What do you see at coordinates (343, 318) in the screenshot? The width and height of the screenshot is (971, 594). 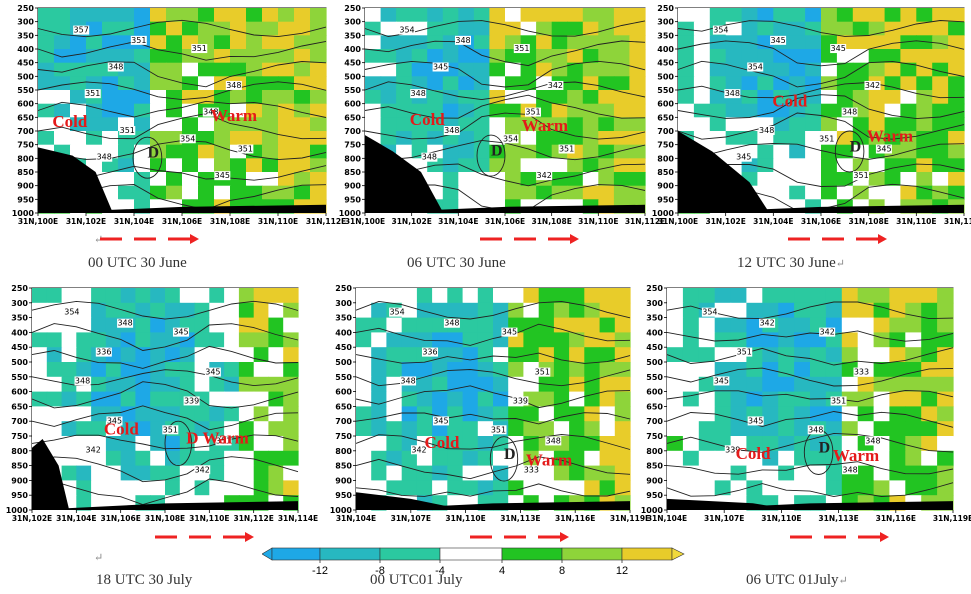 I see `y-tick-label: 350` at bounding box center [343, 318].